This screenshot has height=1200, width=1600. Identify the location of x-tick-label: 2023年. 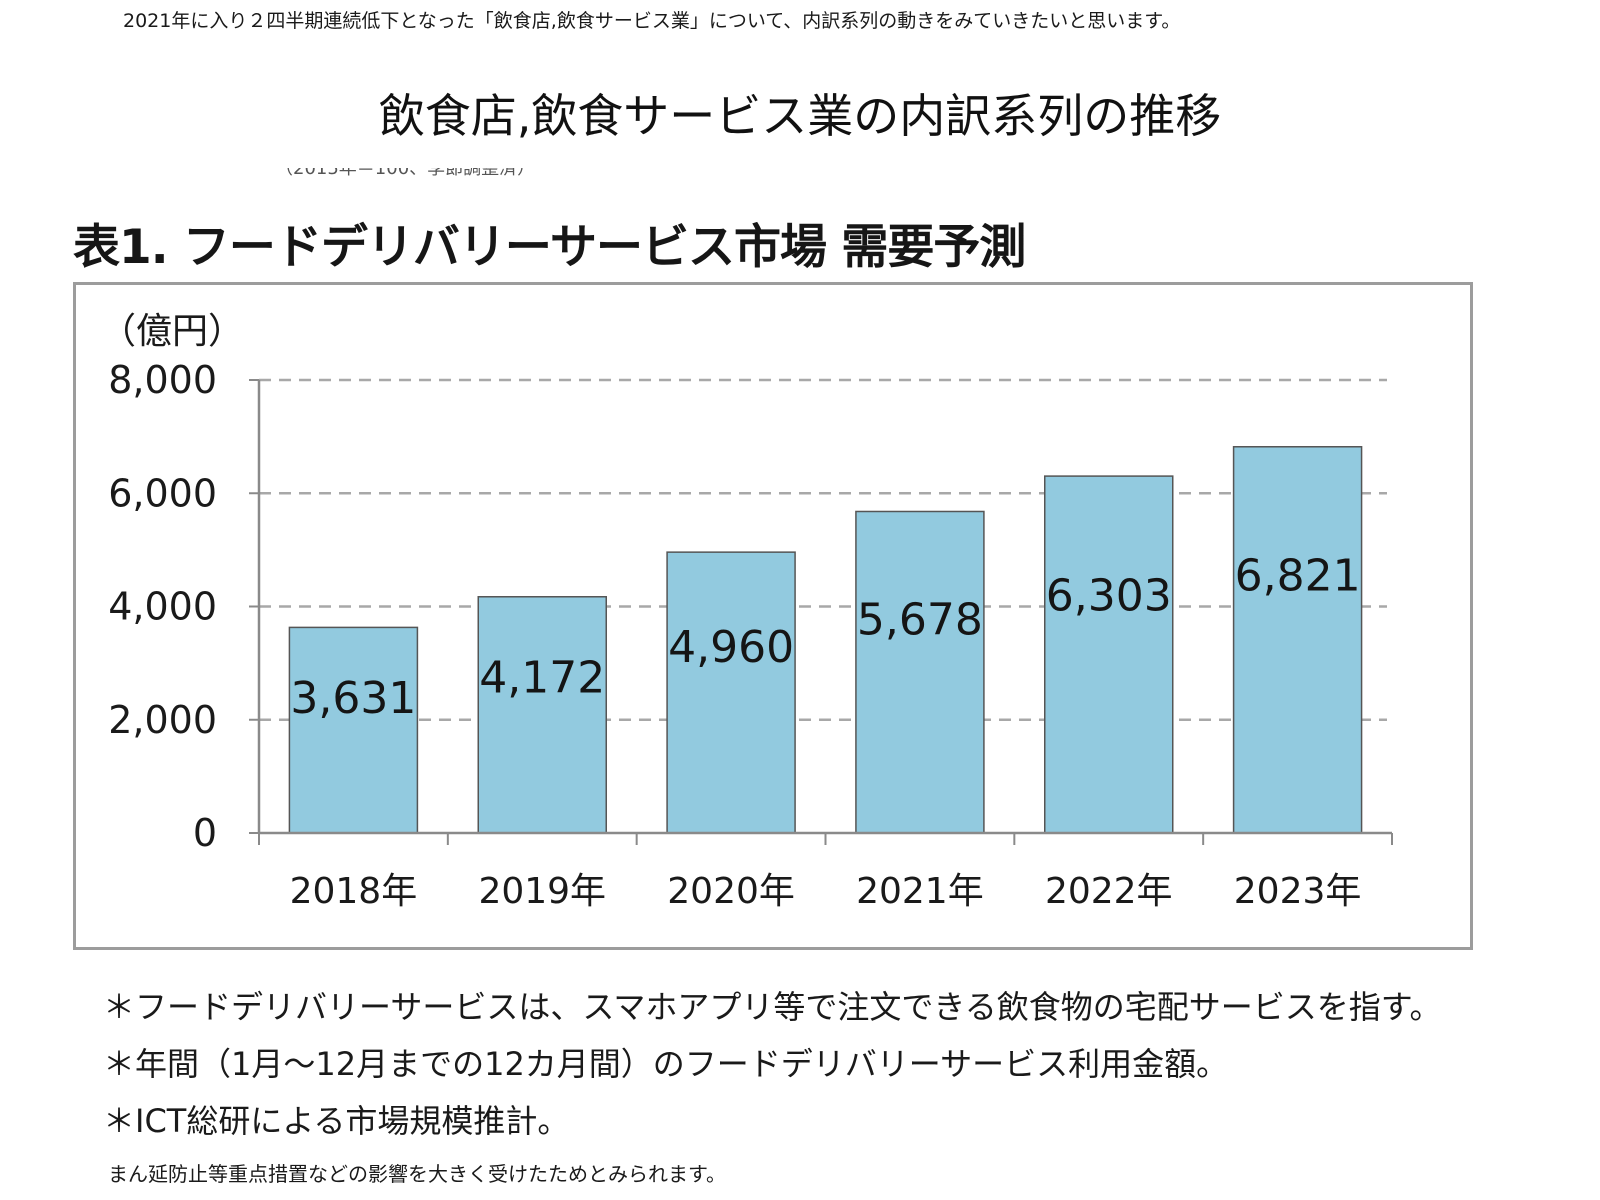
(1298, 891).